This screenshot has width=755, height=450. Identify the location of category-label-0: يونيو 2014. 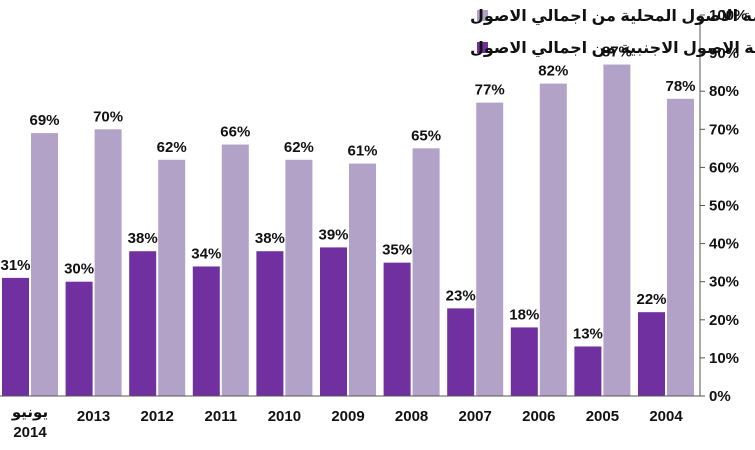
(29, 422).